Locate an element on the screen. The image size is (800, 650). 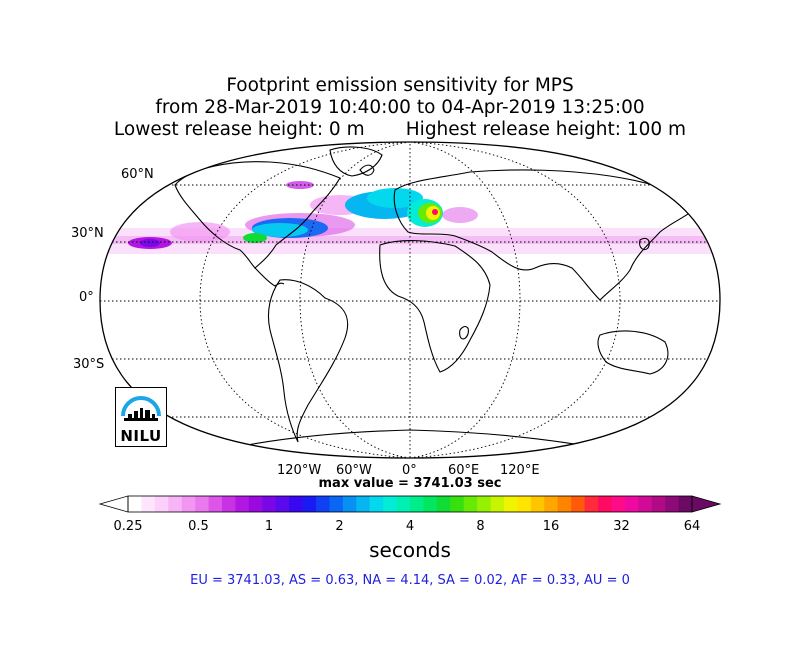
lon-label-0: 0° is located at coordinates (409, 470).